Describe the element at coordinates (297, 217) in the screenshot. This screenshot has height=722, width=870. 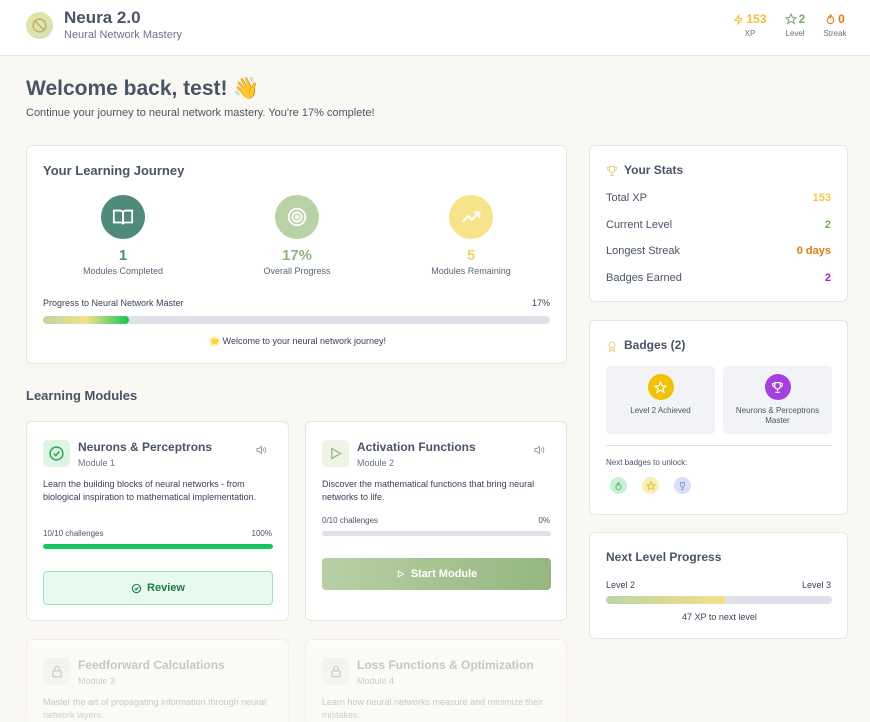
I see `target-icon` at that location.